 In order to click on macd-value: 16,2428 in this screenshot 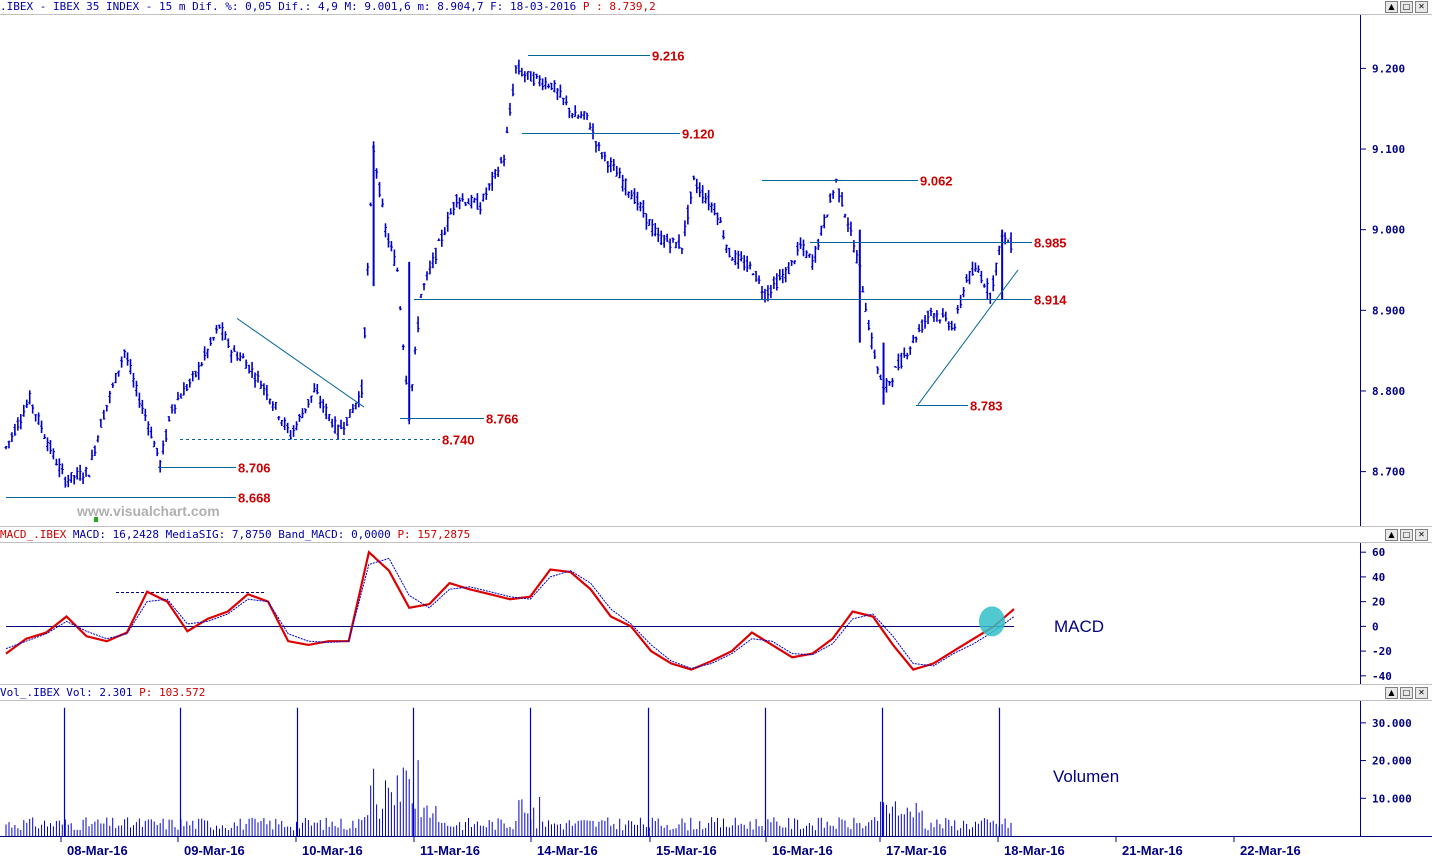, I will do `click(135, 534)`.